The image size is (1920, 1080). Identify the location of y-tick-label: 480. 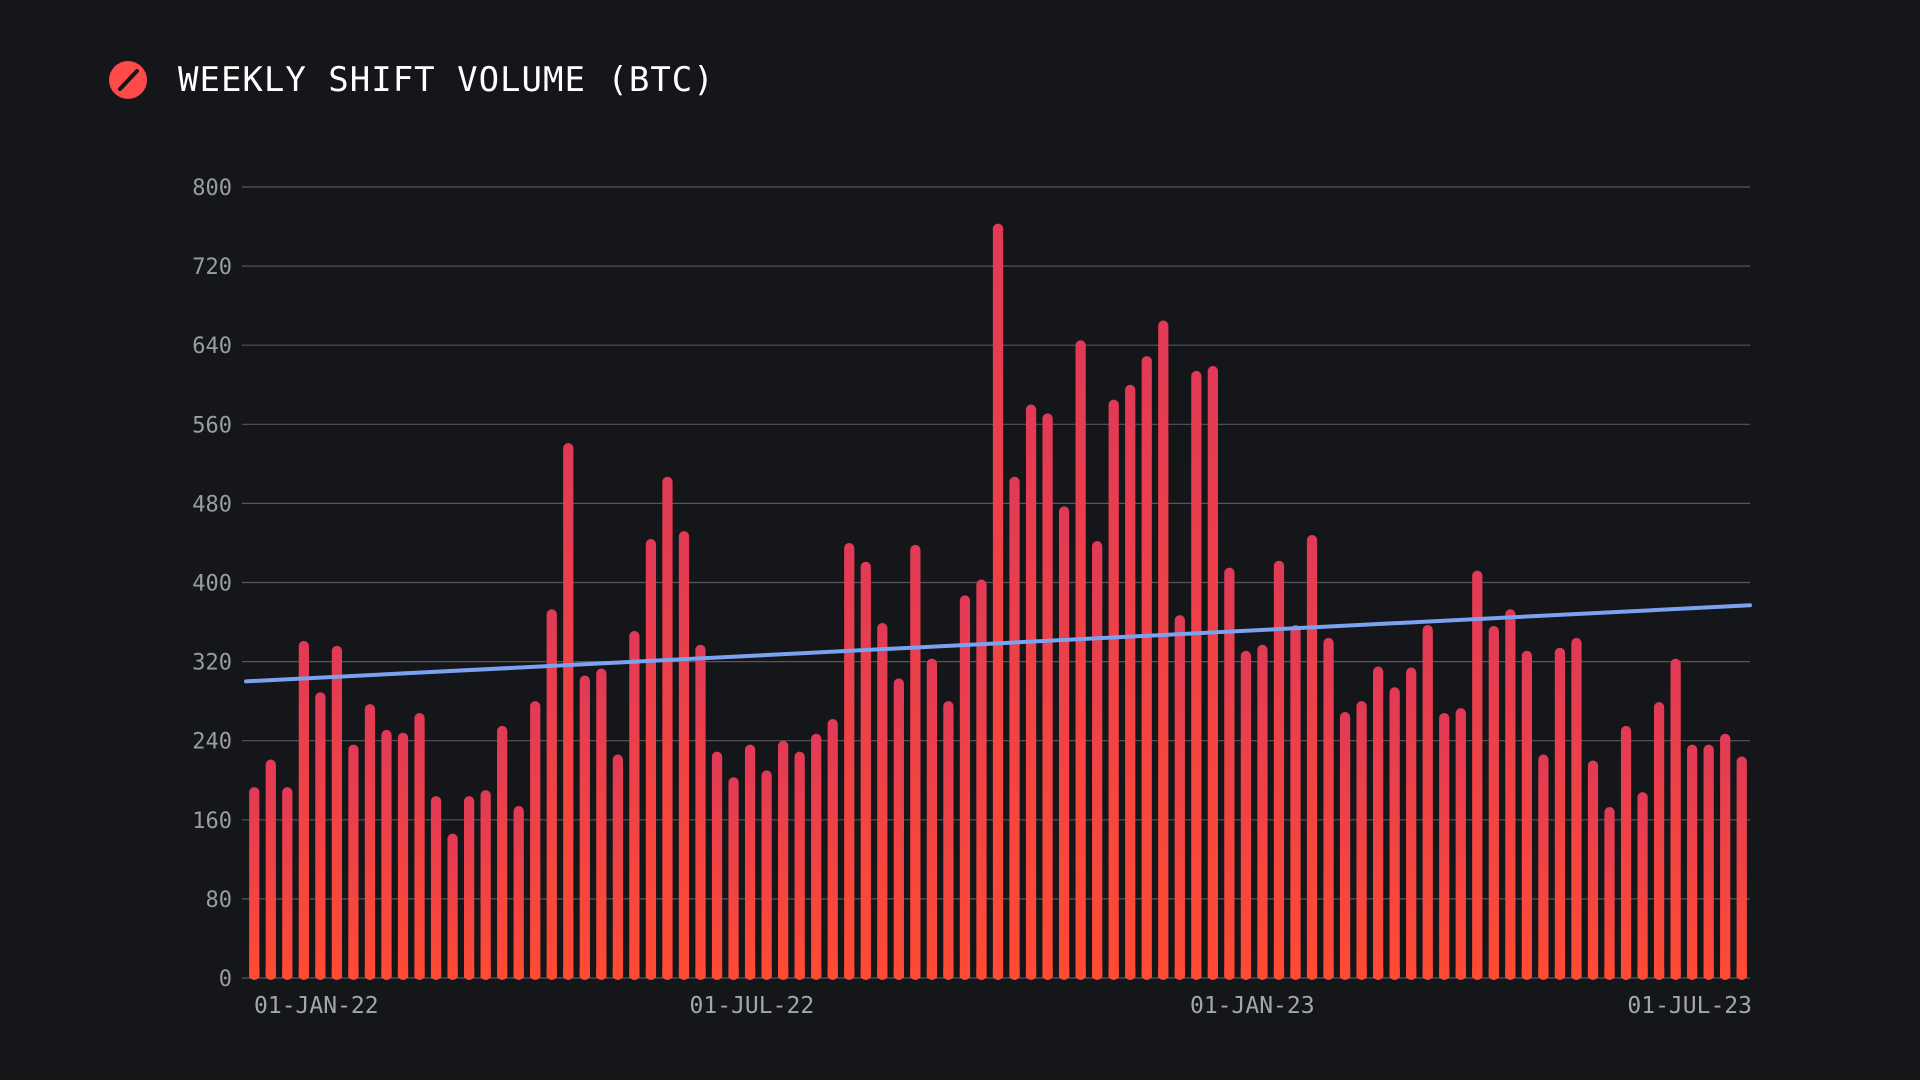
(212, 504).